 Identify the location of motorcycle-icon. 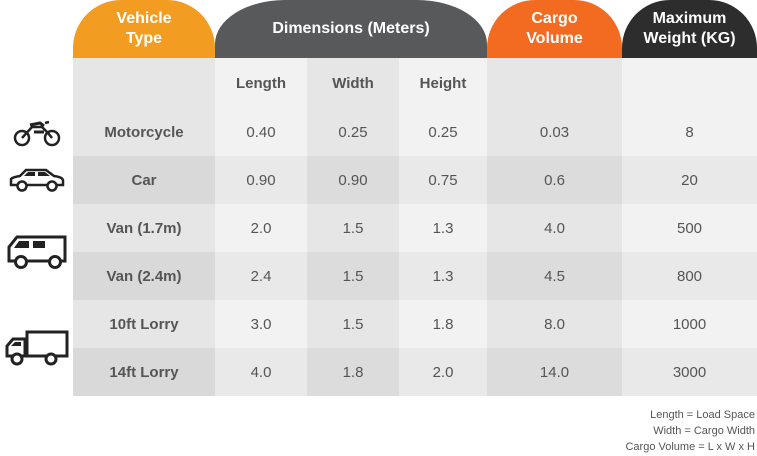
(36, 132).